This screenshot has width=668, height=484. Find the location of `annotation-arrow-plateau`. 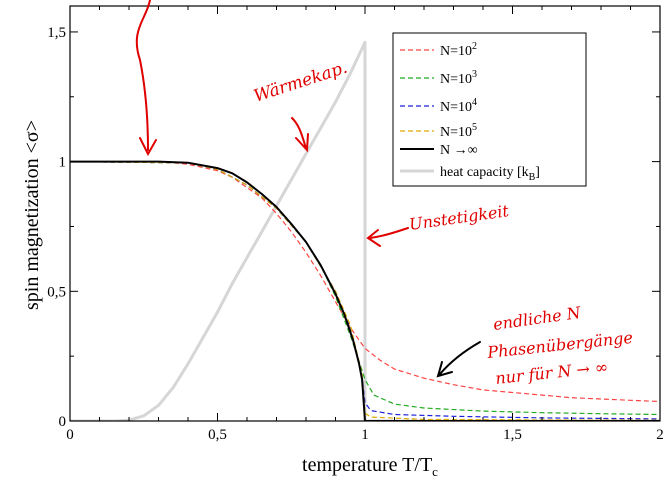

annotation-arrow-plateau is located at coordinates (146, 78).